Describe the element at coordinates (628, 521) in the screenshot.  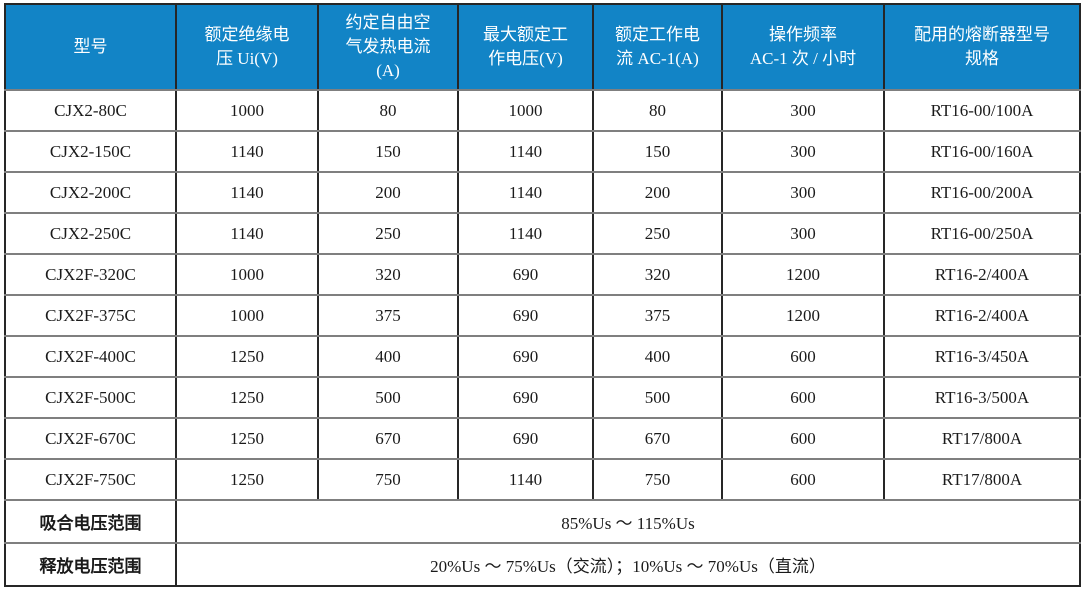
I see `footer-value-pickup-voltage-range: 85%Us ～ 115%Us` at that location.